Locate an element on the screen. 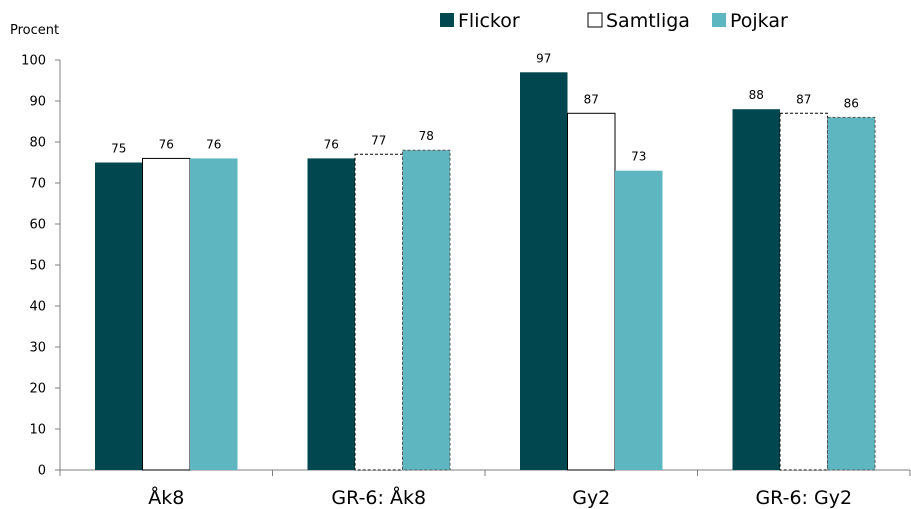  x-tick-label: GR-6: Gy2 is located at coordinates (803, 498).